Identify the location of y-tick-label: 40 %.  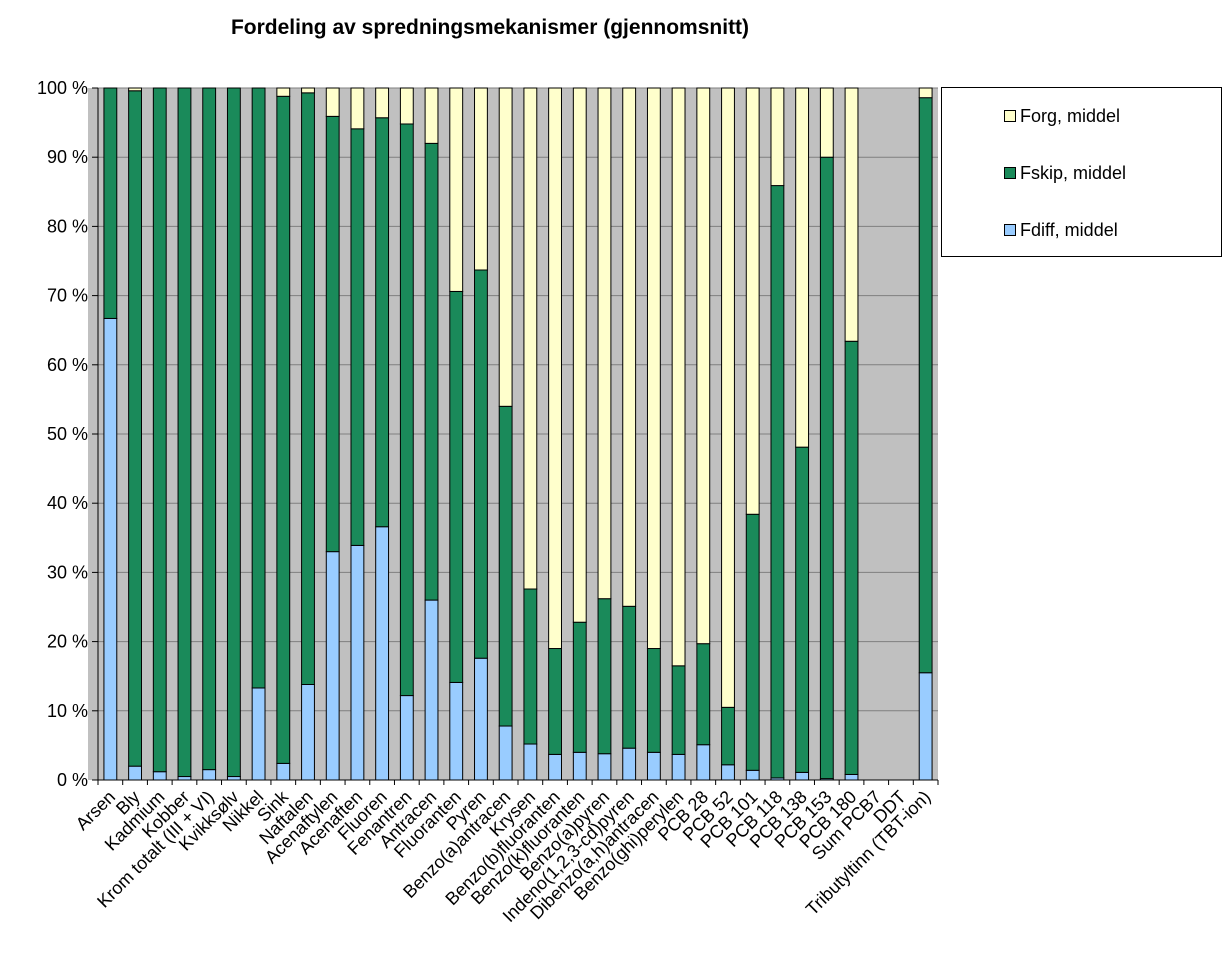
(67, 503).